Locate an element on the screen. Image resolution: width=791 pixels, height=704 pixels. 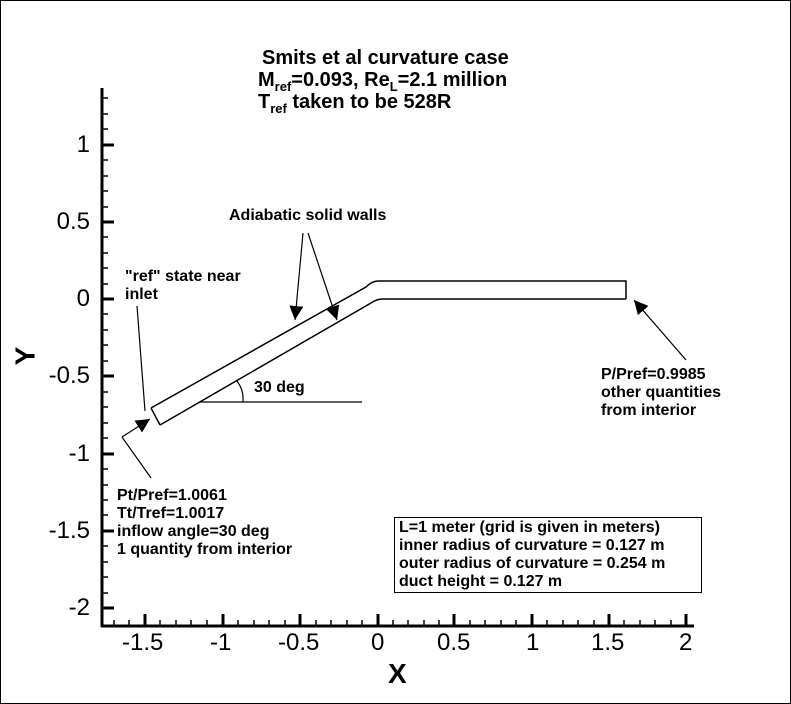
x-axis-title: X is located at coordinates (397, 673).